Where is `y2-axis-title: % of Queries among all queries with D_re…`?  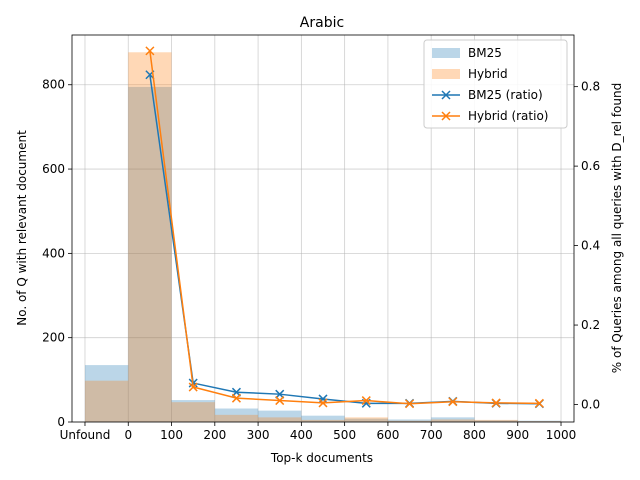 y2-axis-title: % of Queries among all queries with D_re… is located at coordinates (617, 228).